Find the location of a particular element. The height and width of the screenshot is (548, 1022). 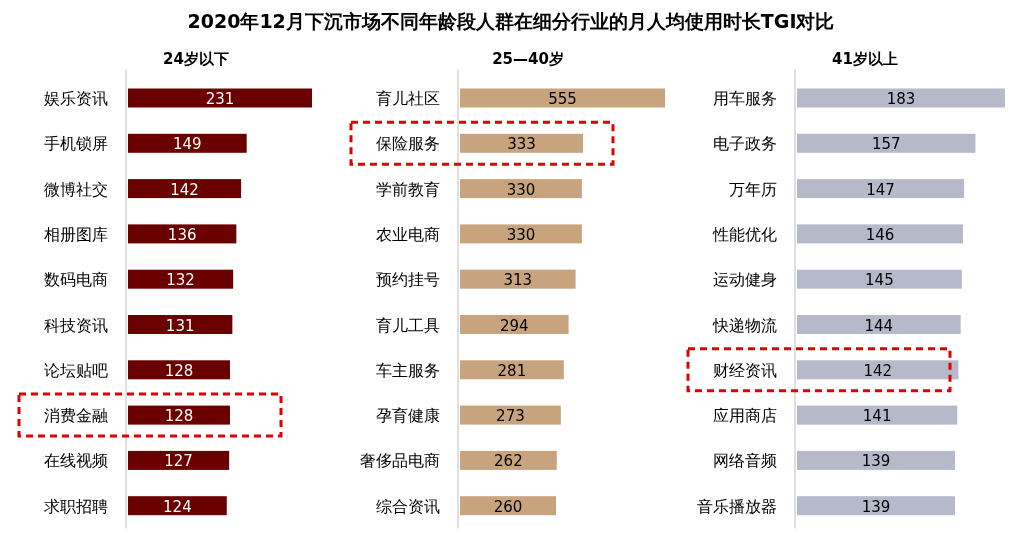

y-tick-label: 万年历 is located at coordinates (753, 189).